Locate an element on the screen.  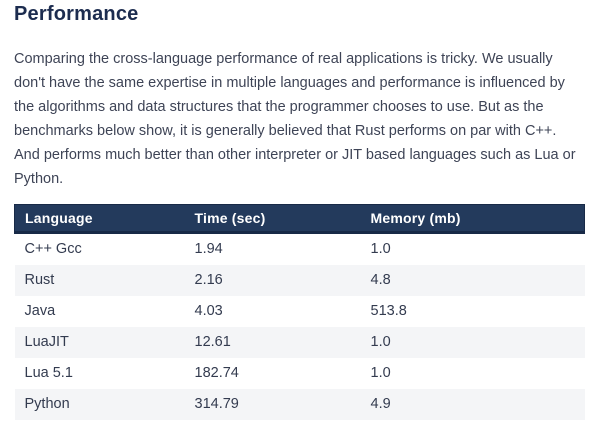
column-header-time: Time (sec) is located at coordinates (272, 219).